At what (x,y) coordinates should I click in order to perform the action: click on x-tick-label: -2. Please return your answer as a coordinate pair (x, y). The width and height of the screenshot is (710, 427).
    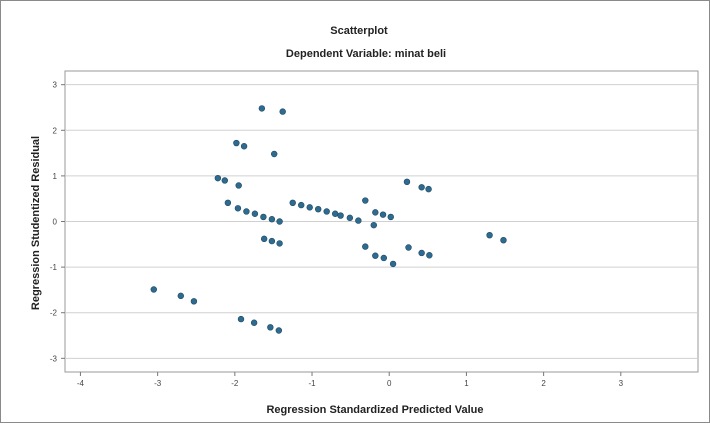
    Looking at the image, I should click on (235, 383).